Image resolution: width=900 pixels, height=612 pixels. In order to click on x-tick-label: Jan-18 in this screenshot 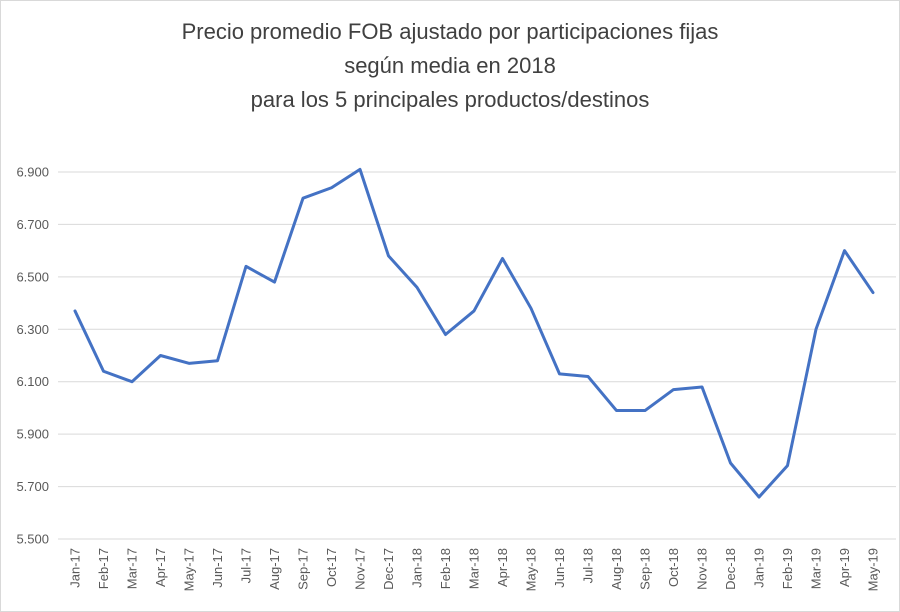, I will do `click(417, 568)`.